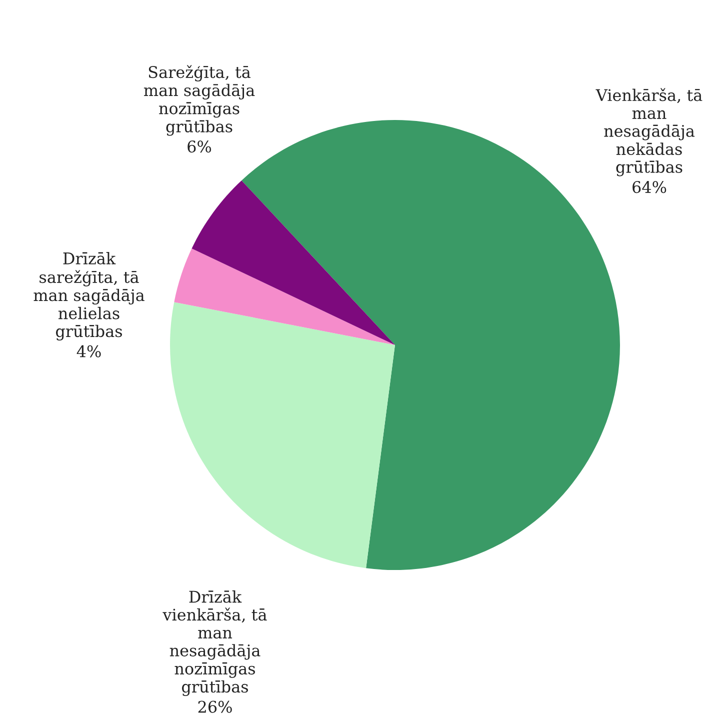 This screenshot has height=728, width=726. Describe the element at coordinates (215, 706) in the screenshot. I see `data-label: 26%` at that location.